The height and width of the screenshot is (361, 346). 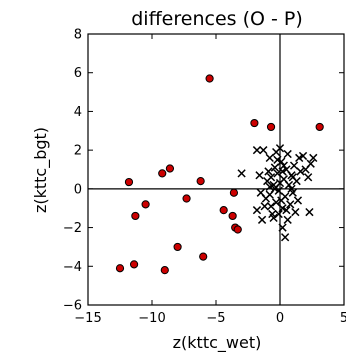 What do you see at coordinates (72, 306) in the screenshot?
I see `y-tick-label: −6` at bounding box center [72, 306].